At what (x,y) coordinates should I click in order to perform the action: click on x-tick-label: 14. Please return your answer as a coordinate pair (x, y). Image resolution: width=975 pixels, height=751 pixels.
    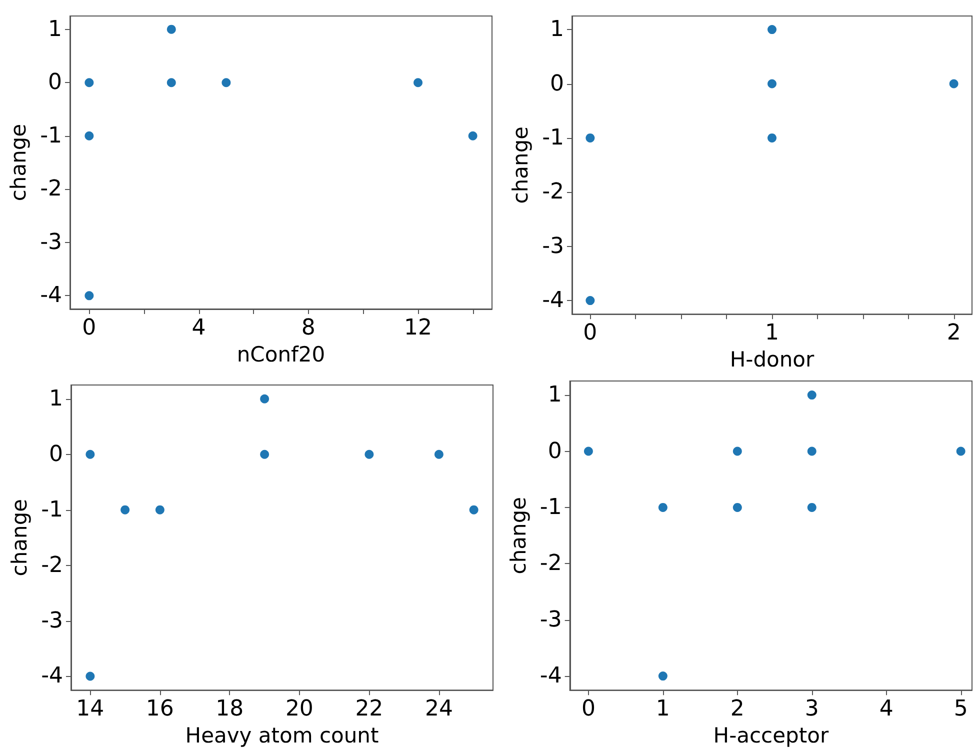
    Looking at the image, I should click on (90, 709).